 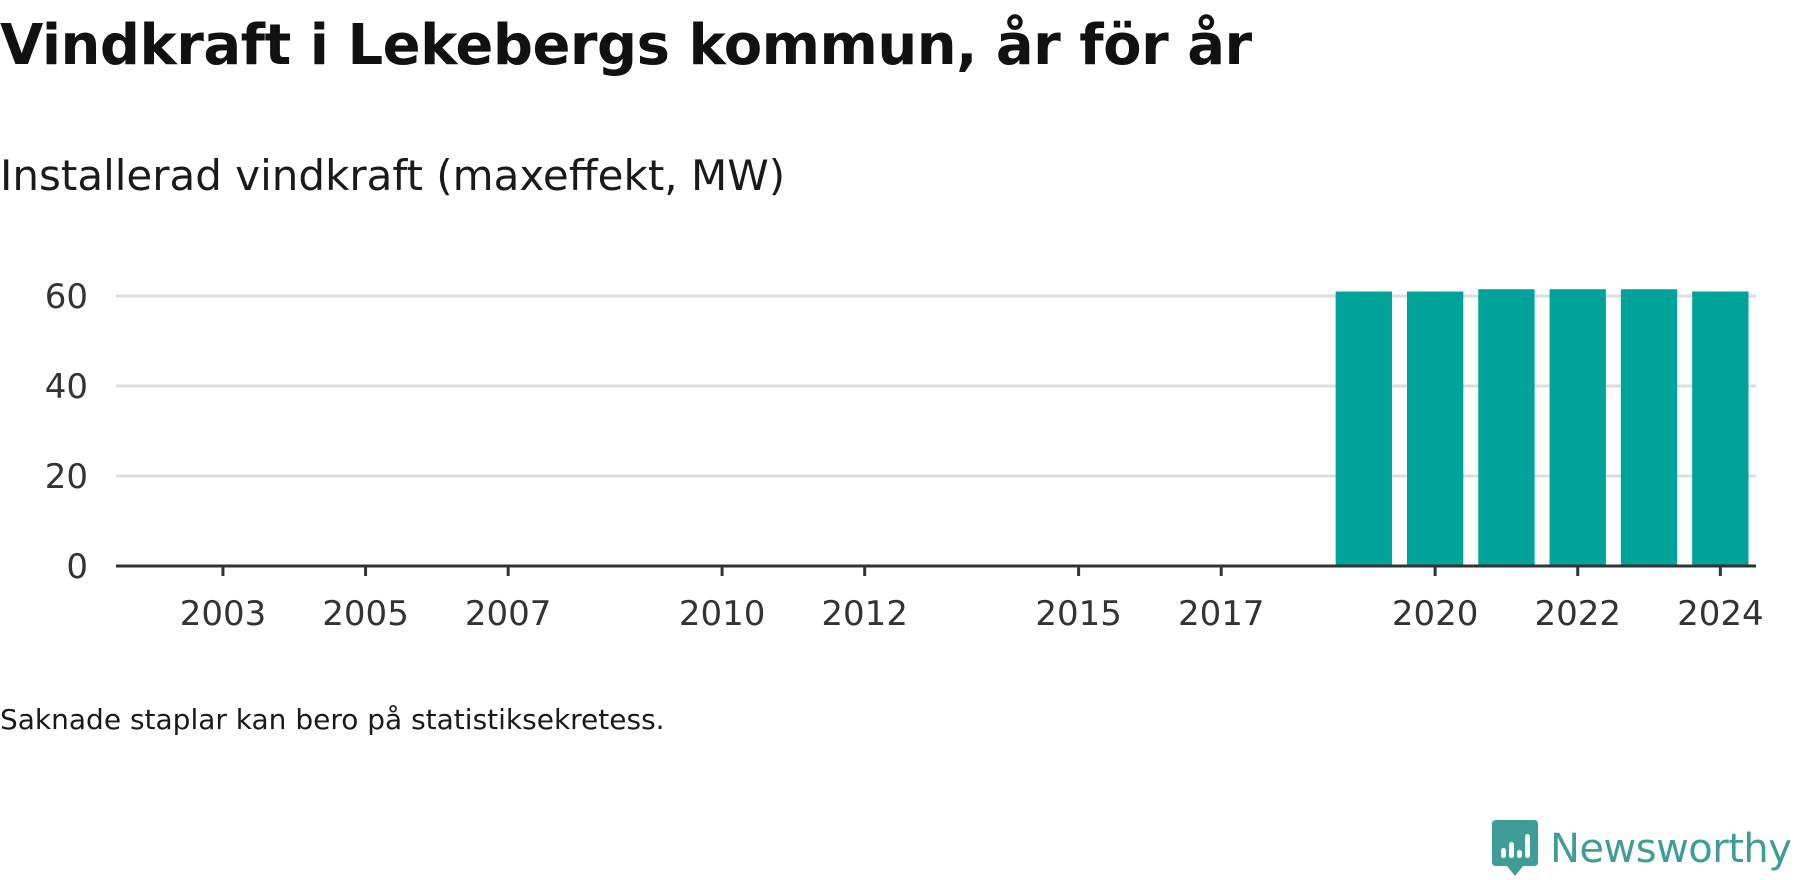 What do you see at coordinates (1078, 614) in the screenshot?
I see `x-tick-label-2015: 2015` at bounding box center [1078, 614].